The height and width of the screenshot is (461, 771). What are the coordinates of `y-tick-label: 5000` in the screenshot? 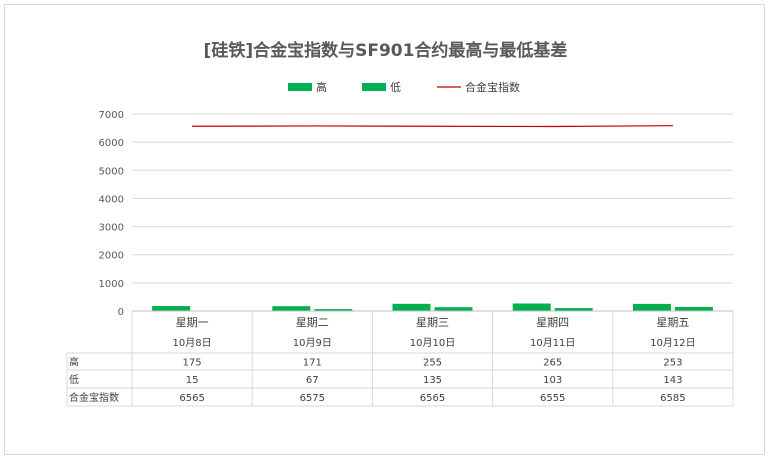 It's located at (111, 171).